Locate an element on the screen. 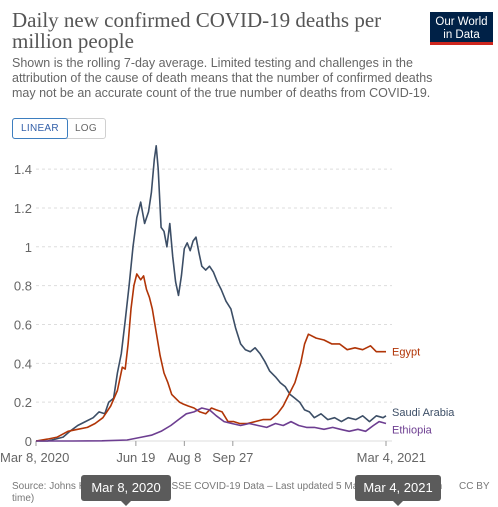  license-link: CC BY is located at coordinates (474, 486).